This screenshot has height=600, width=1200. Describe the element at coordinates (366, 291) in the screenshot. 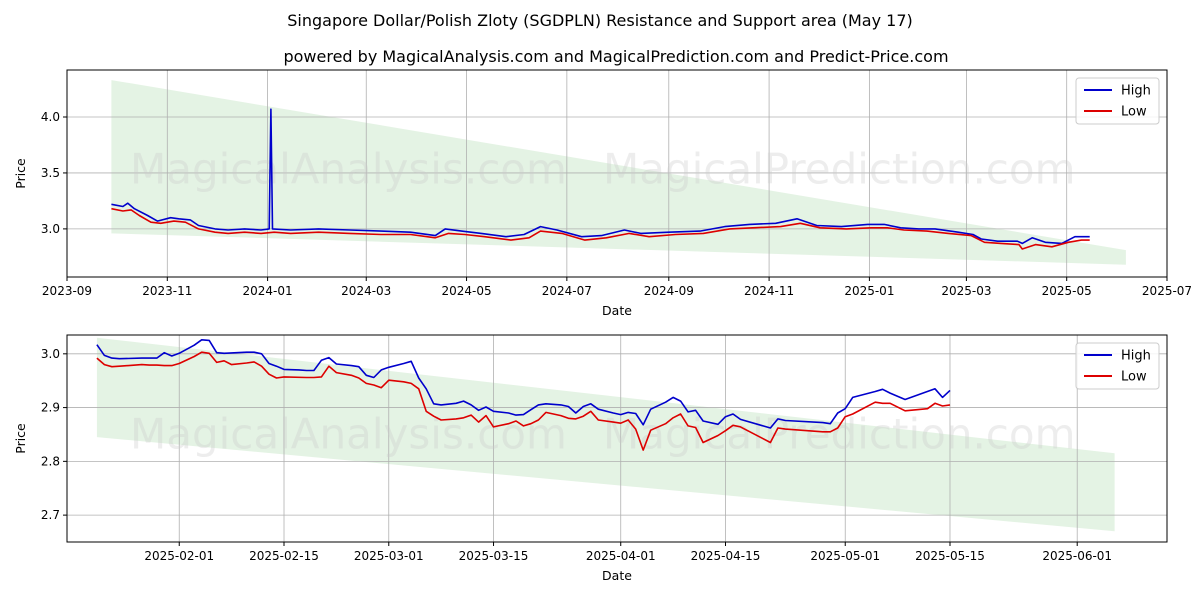

I see `x-tick-label: 2024-03` at that location.